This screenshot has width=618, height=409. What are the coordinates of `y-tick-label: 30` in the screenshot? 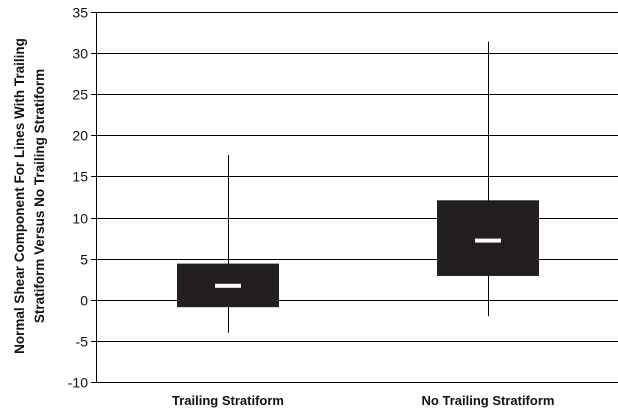 It's located at (80, 54).